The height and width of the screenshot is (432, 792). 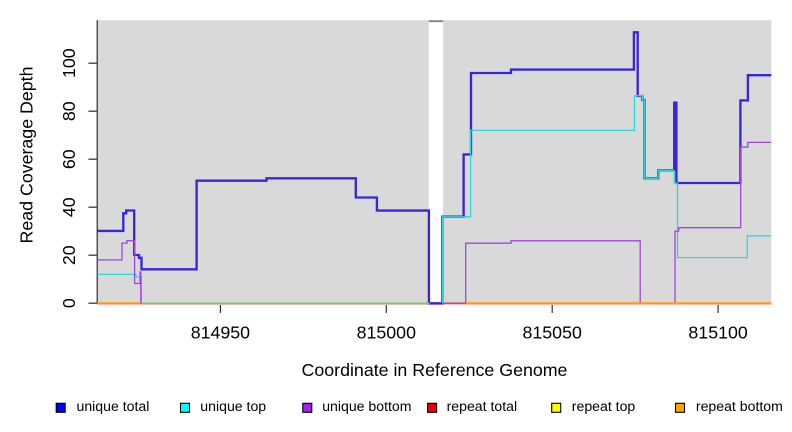 What do you see at coordinates (366, 406) in the screenshot?
I see `svg-text: unique bottom` at bounding box center [366, 406].